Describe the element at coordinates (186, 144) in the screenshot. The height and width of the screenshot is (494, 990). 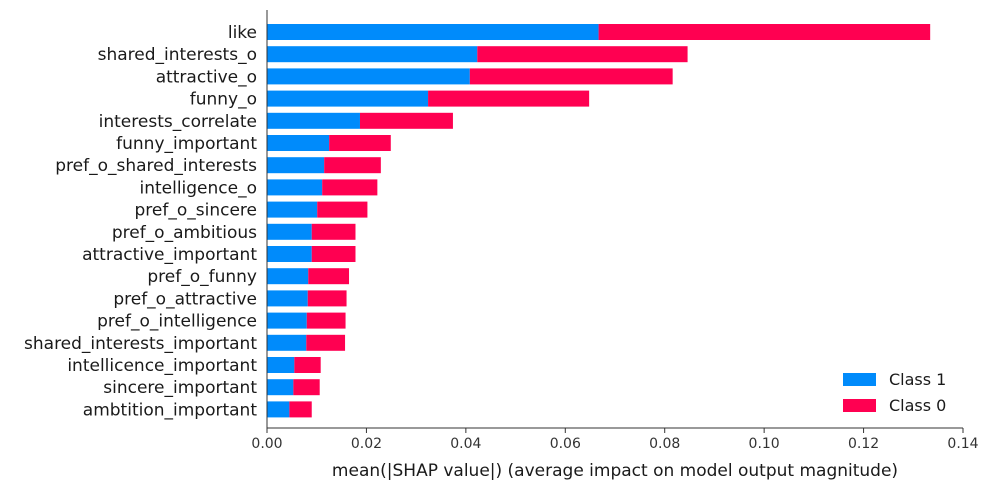
I see `y-tick-label: funny_important` at that location.